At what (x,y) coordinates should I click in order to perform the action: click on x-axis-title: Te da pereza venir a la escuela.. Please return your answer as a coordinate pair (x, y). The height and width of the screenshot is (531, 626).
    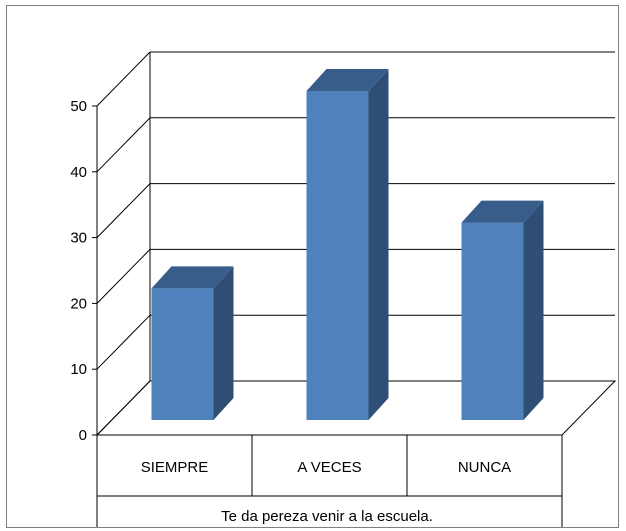
    Looking at the image, I should click on (327, 516).